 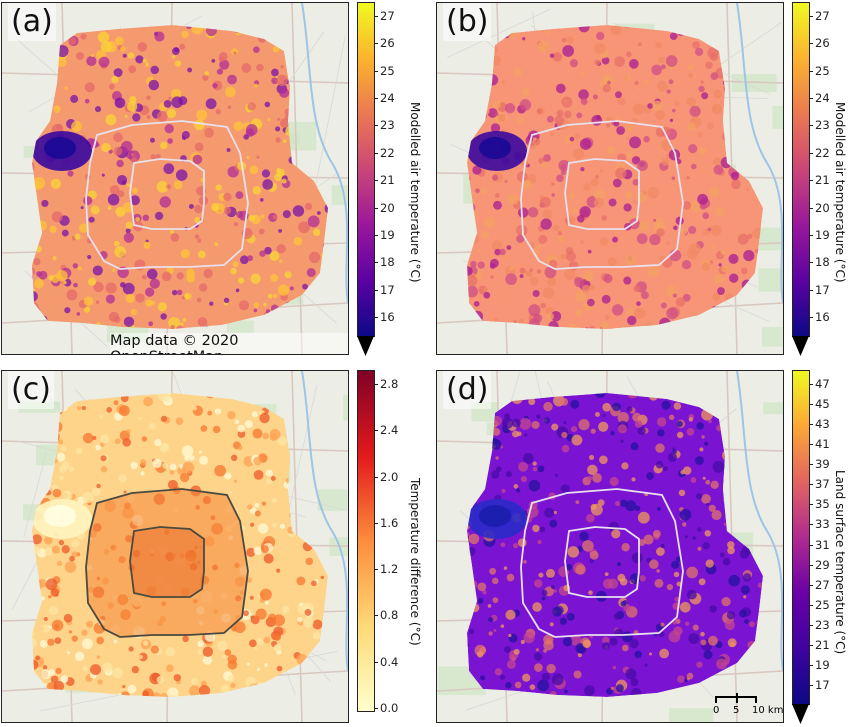 I want to click on colorbar-tick-label: 1.6, so click(x=389, y=522).